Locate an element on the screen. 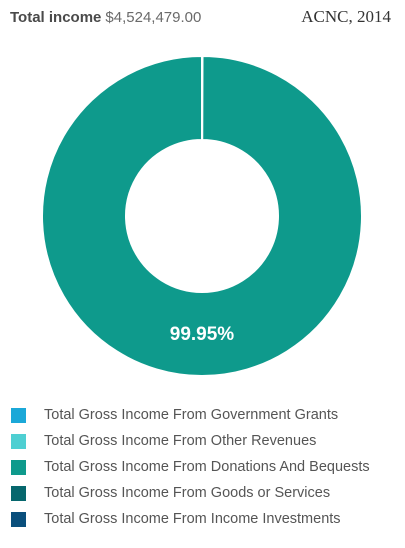 This screenshot has width=405, height=548. total-income-header: Total income $4,524,479.00 is located at coordinates (105, 17).